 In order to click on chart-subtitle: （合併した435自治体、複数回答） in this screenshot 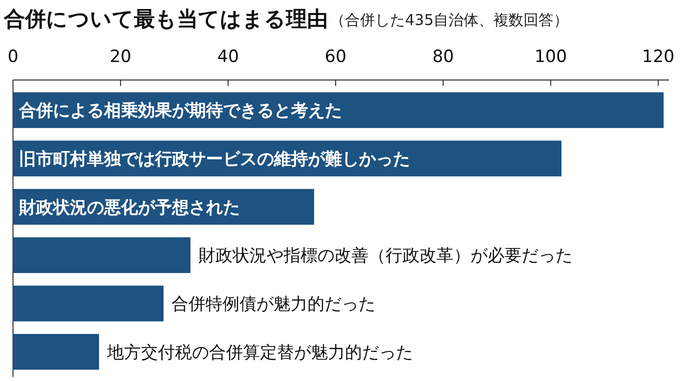, I will do `click(449, 20)`.